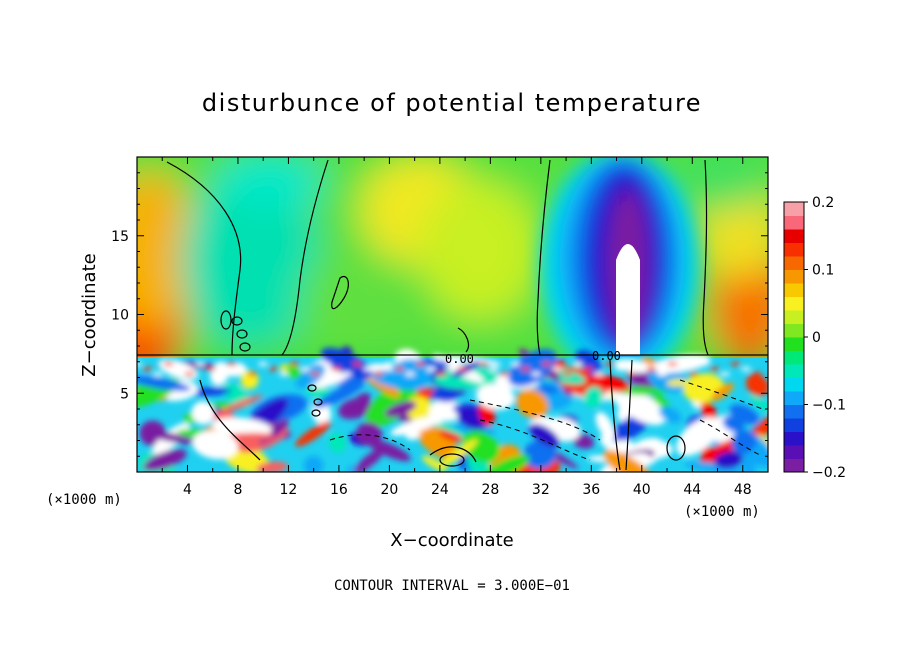 The image size is (904, 659). Describe the element at coordinates (547, 420) in the screenshot. I see `contour-dashed` at that location.